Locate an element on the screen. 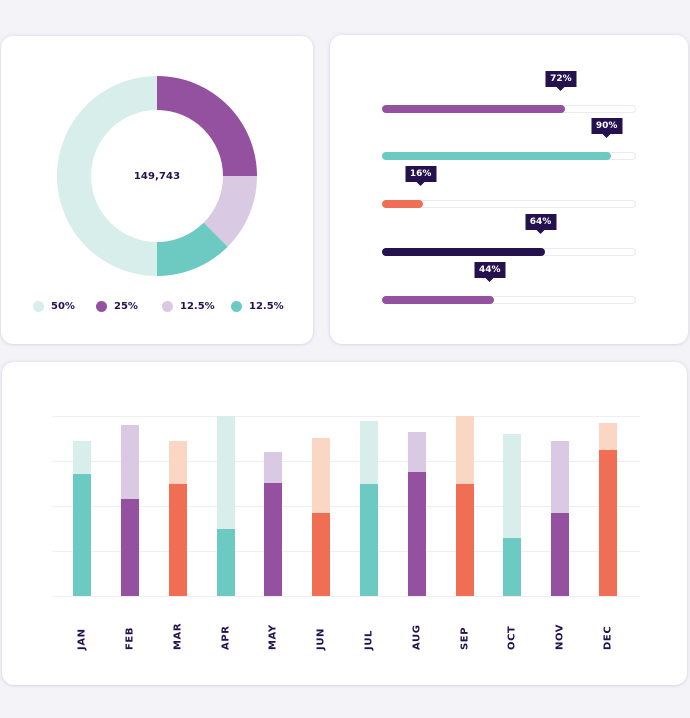 The image size is (690, 718). x-axis-label: FEB is located at coordinates (130, 638).